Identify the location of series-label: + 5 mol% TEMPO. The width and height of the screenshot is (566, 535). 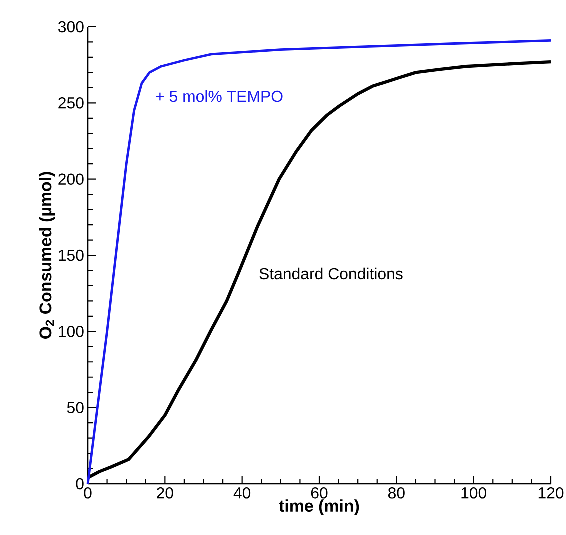
(219, 96).